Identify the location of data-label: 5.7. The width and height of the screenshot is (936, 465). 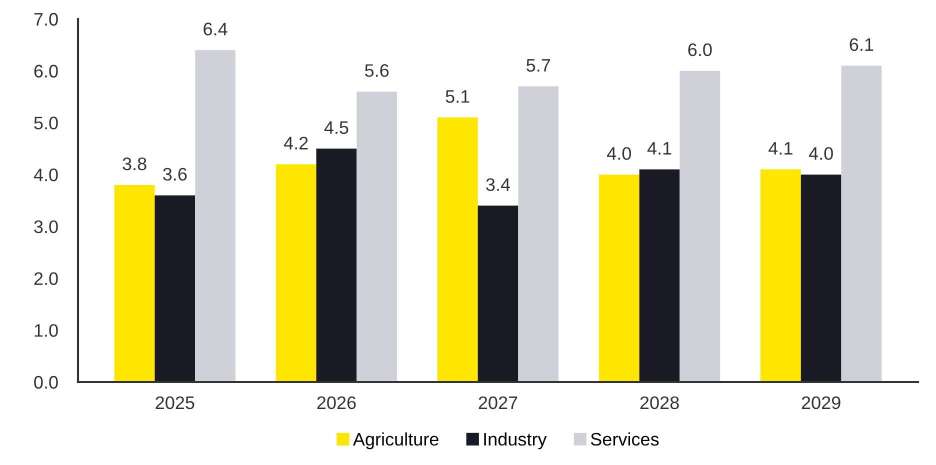
(538, 65).